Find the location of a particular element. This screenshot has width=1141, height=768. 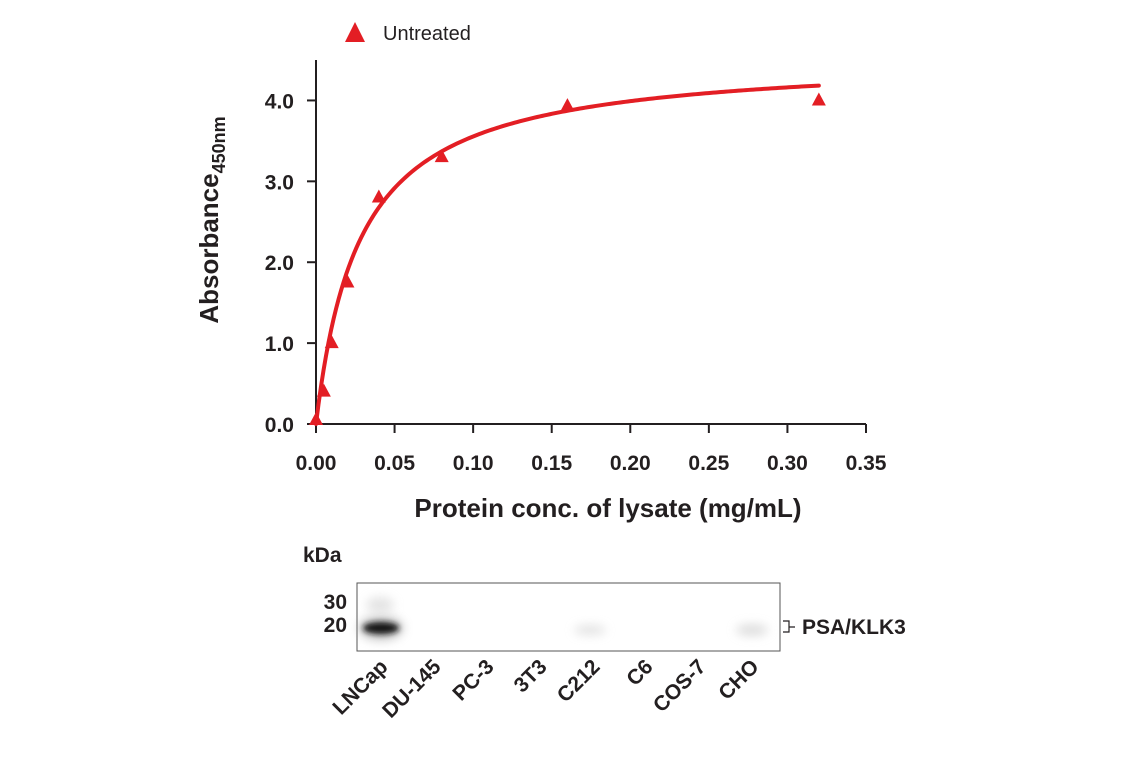

lane-label: COS-7 is located at coordinates (680, 686).